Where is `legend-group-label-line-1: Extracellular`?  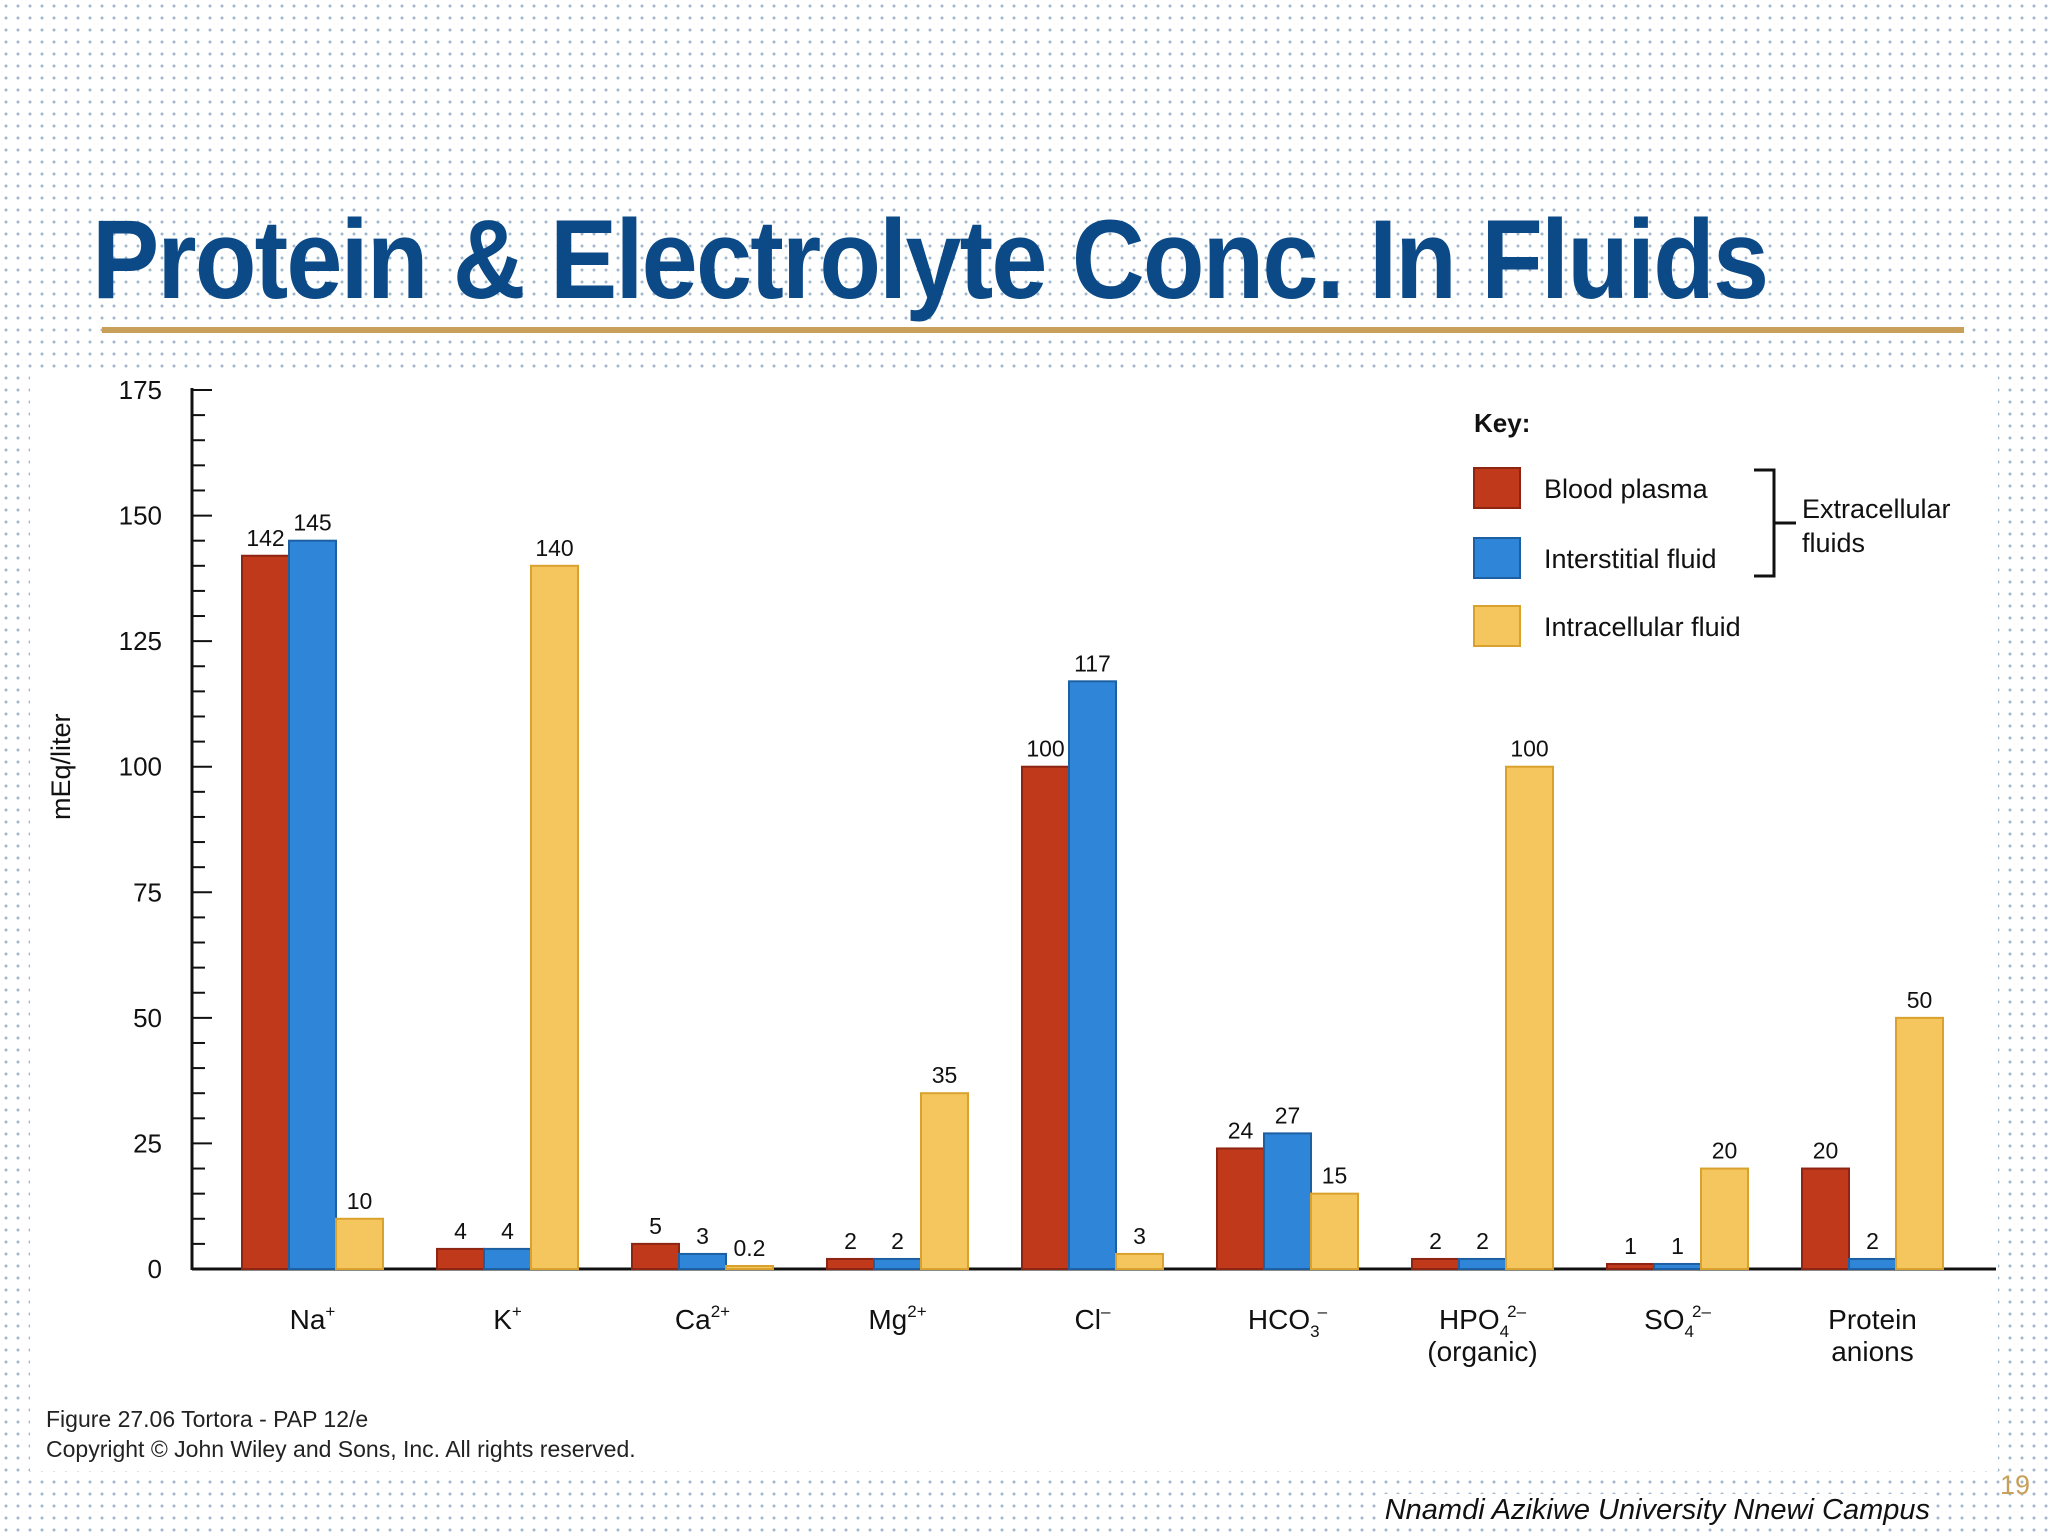 legend-group-label-line-1: Extracellular is located at coordinates (1876, 509).